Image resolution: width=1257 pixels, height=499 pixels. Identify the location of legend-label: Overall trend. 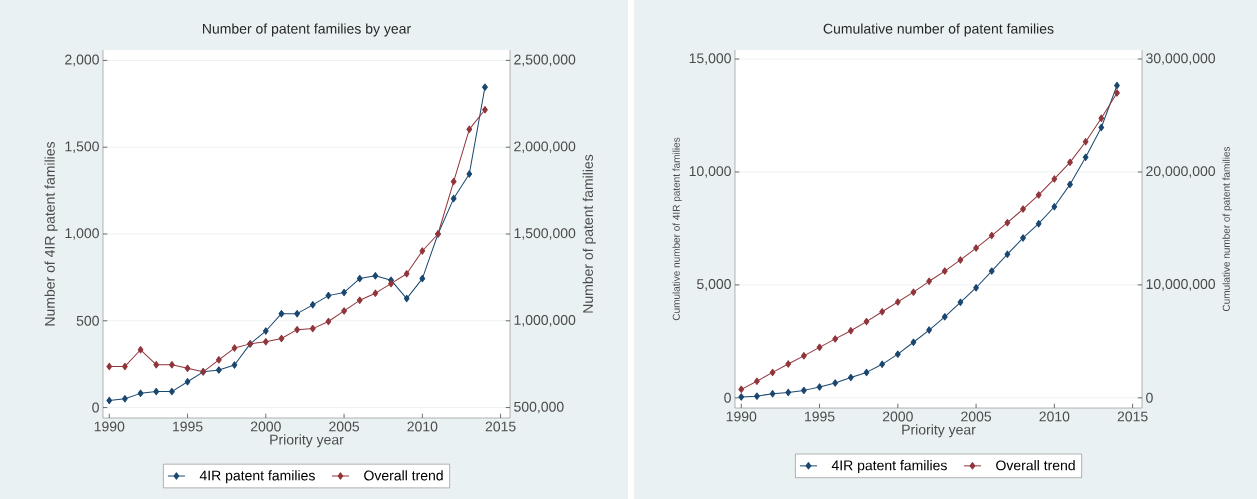
(403, 475).